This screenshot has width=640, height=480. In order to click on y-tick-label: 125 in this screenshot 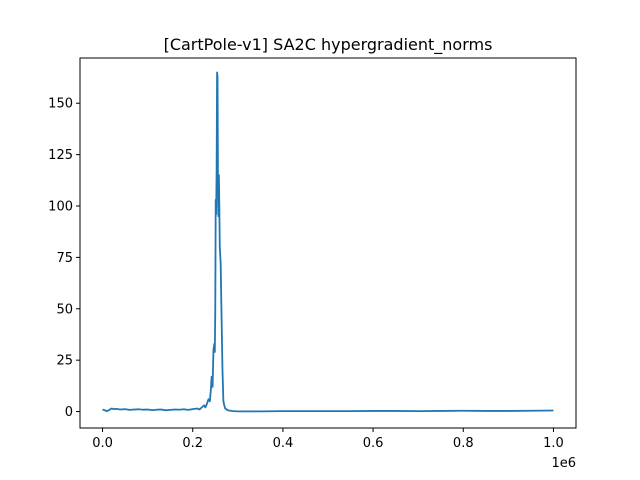, I will do `click(60, 155)`.